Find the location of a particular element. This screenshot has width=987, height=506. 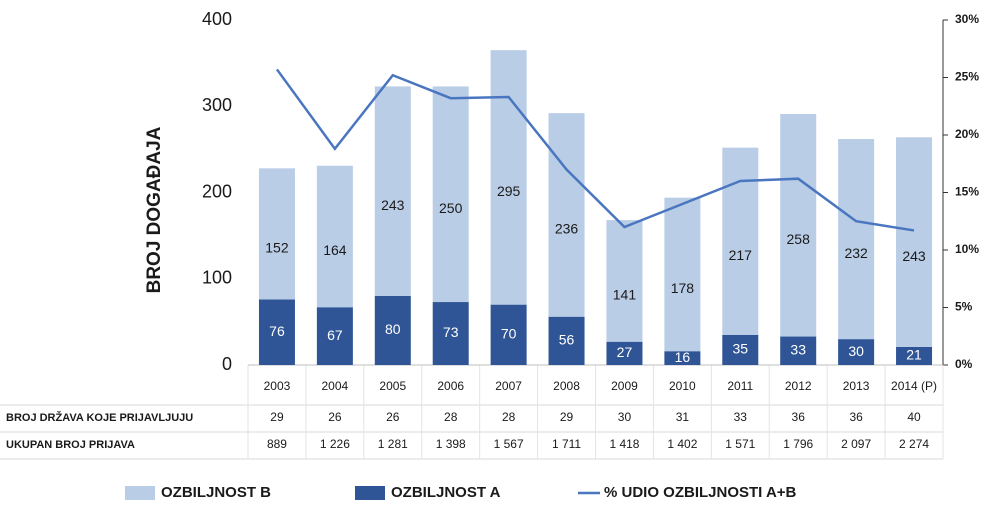

data-label: 70 is located at coordinates (509, 334).